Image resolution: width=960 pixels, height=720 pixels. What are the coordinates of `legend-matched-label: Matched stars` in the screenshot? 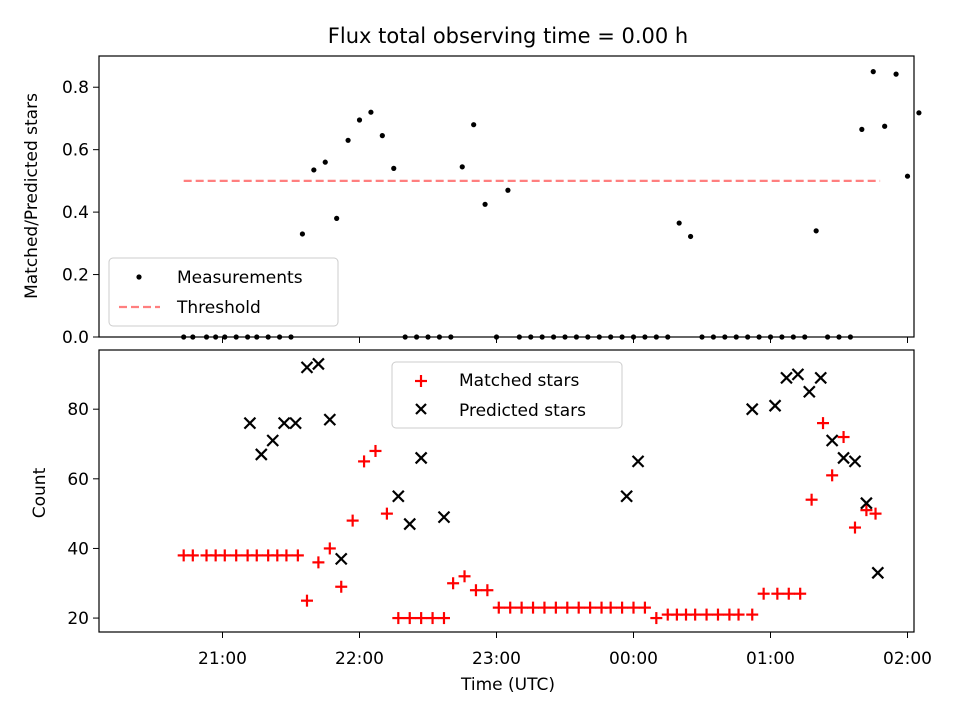 It's located at (519, 381).